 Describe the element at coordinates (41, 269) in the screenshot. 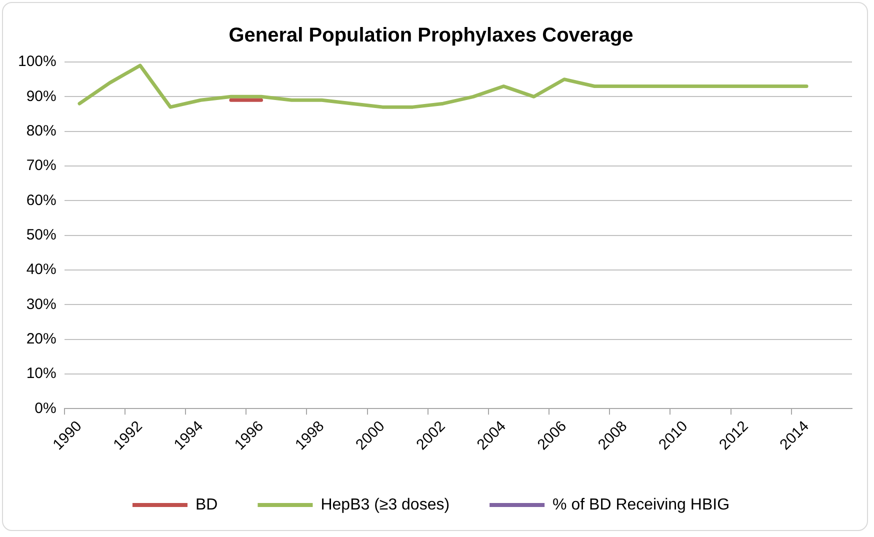

I see `y-tick-label: 40%` at that location.